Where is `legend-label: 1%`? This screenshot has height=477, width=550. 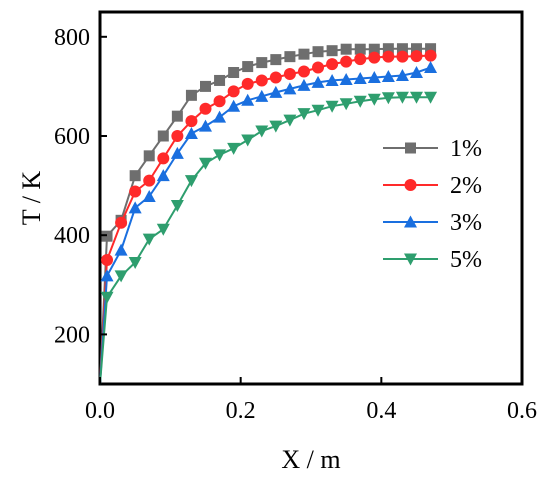
legend-label: 1% is located at coordinates (466, 149).